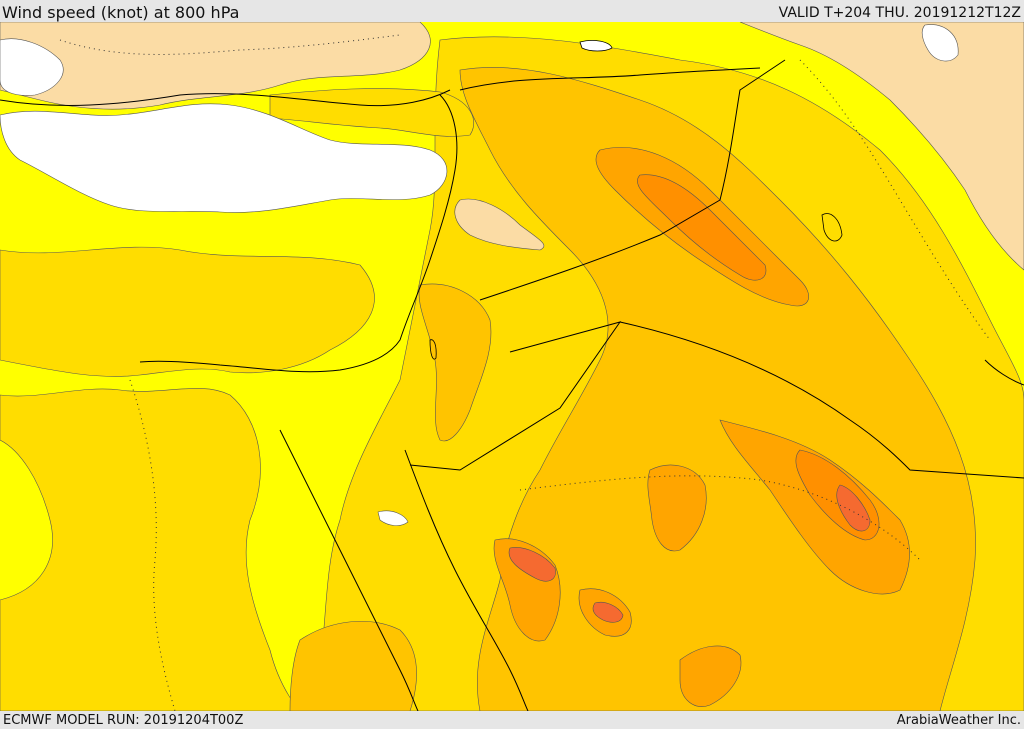  What do you see at coordinates (224, 158) in the screenshot?
I see `field-calm-mediterranean` at bounding box center [224, 158].